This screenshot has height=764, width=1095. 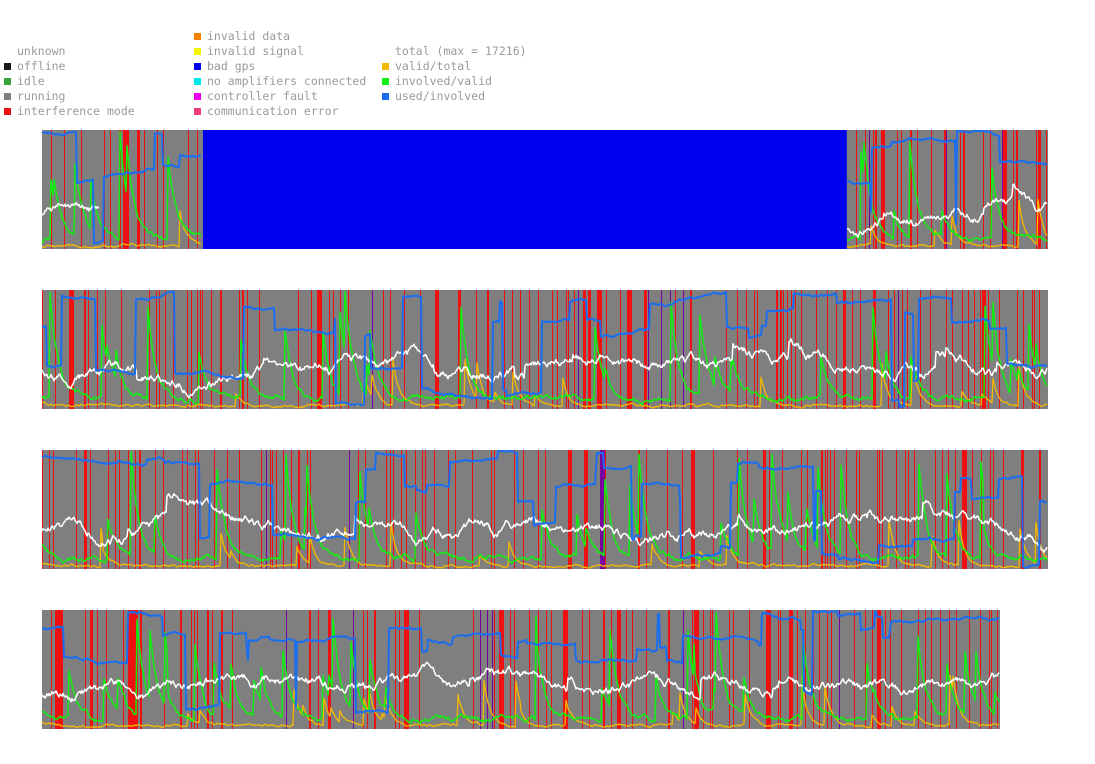 What do you see at coordinates (224, 66) in the screenshot?
I see `legend-item-bad: bad gps` at bounding box center [224, 66].